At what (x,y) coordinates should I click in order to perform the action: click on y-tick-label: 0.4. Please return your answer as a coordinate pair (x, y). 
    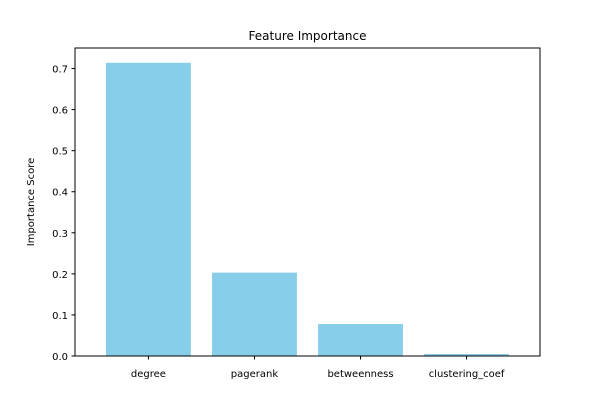
    Looking at the image, I should click on (60, 193).